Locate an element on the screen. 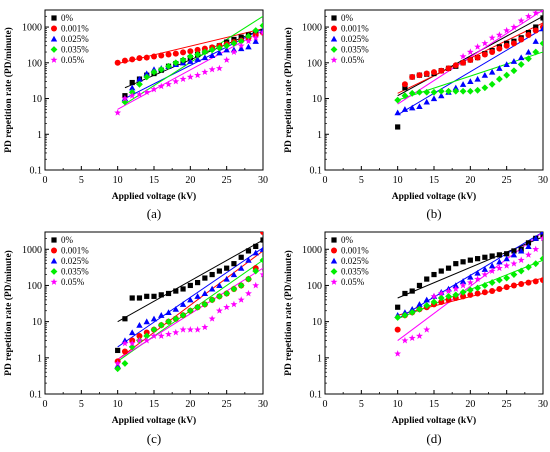 Image resolution: width=550 pixels, height=452 pixels. y-tick-label: 1 is located at coordinates (39, 358).